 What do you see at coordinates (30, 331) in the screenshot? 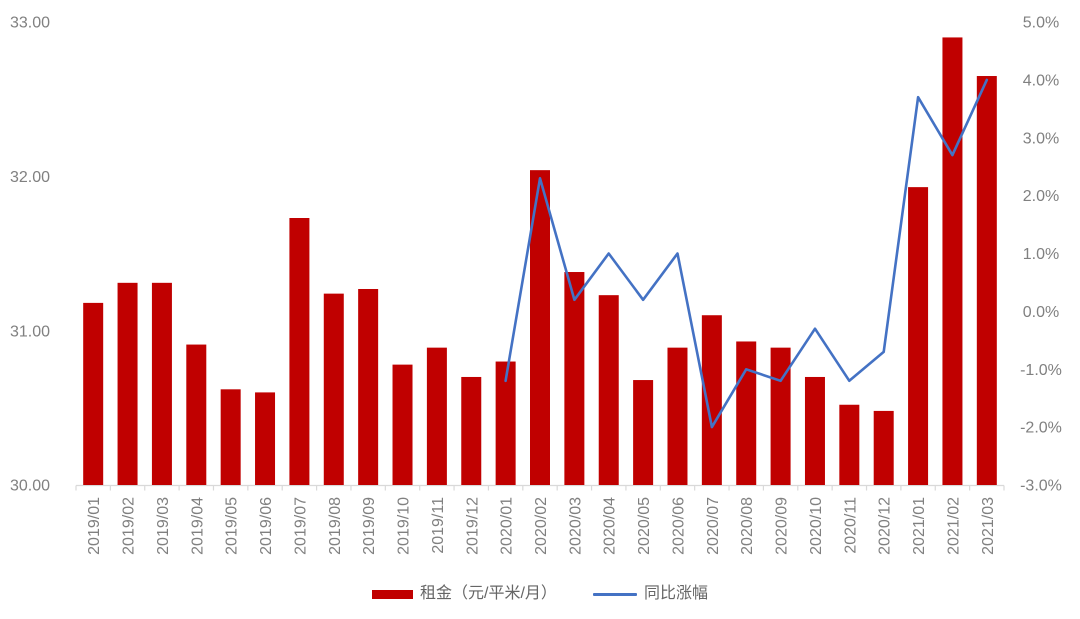
I see `left-axis-tick-label: 31.00` at bounding box center [30, 331].